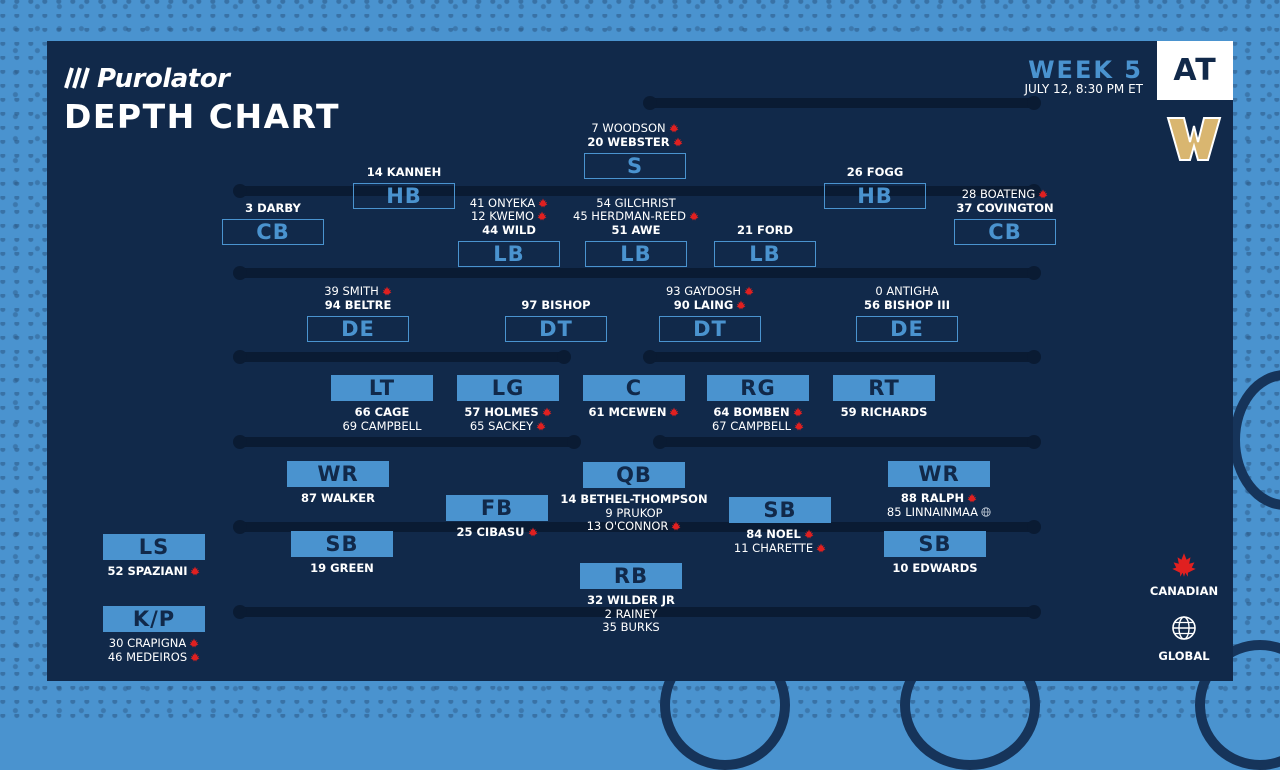 The height and width of the screenshot is (770, 1280). I want to click on player-name: 69 CAMPBELL, so click(382, 425).